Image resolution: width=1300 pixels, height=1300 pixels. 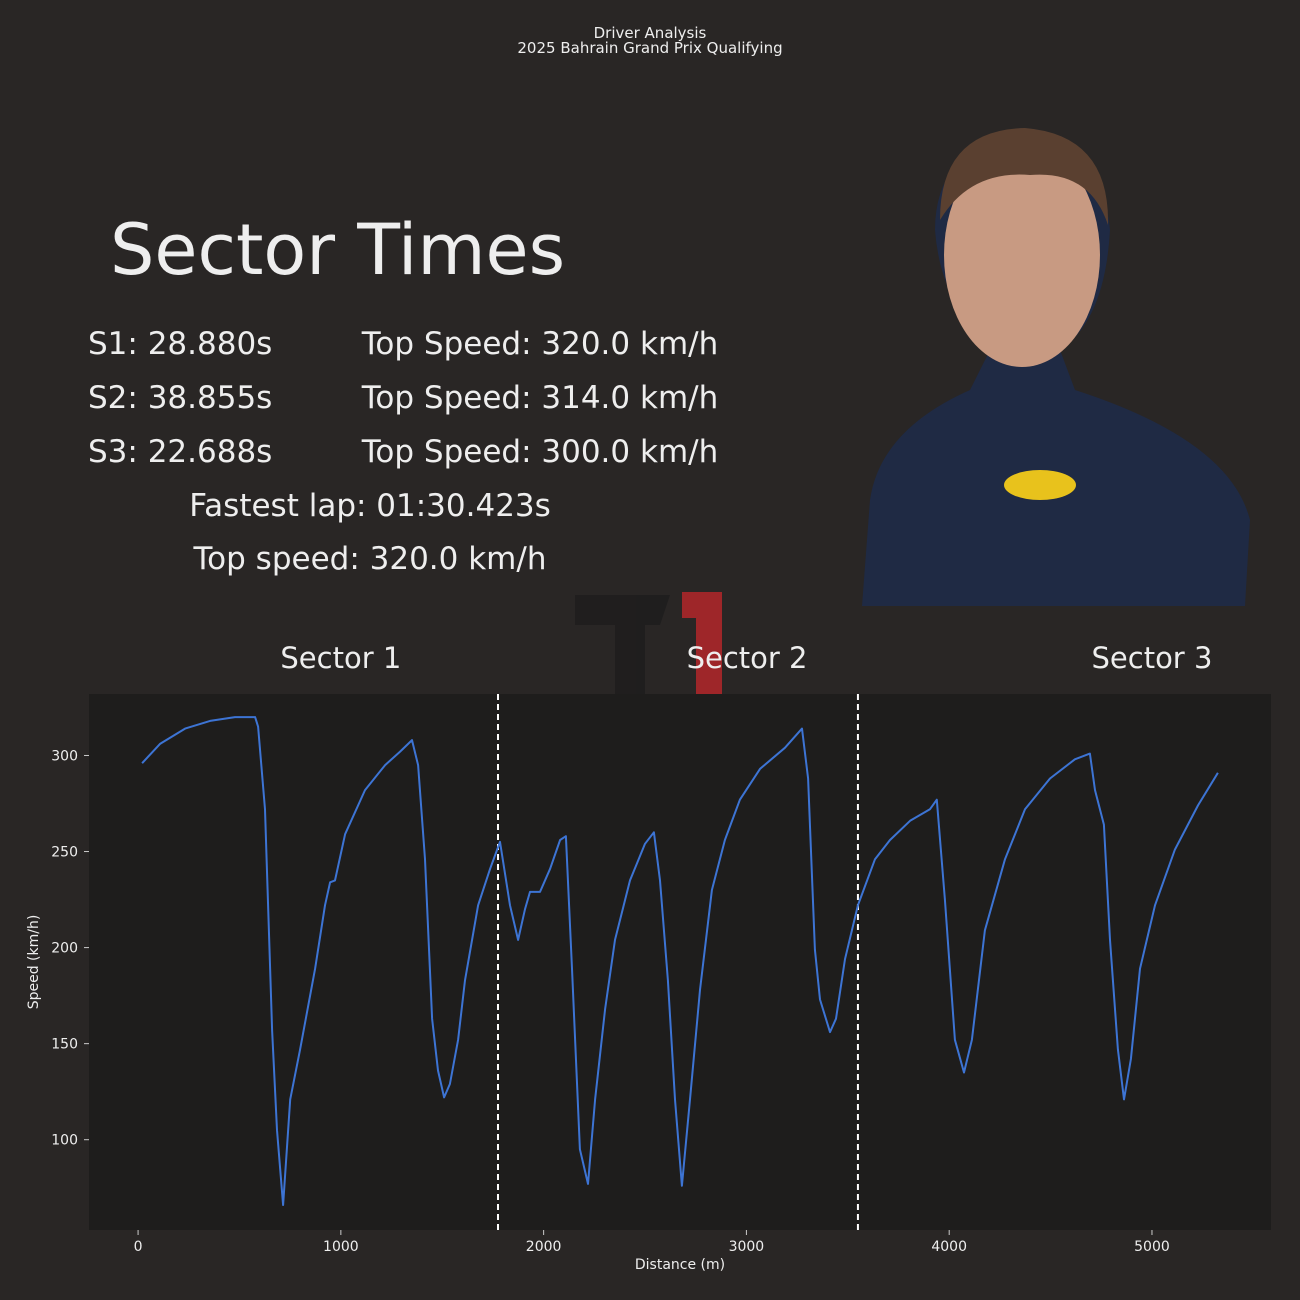 I want to click on x-tick-label: 0, so click(x=138, y=1247).